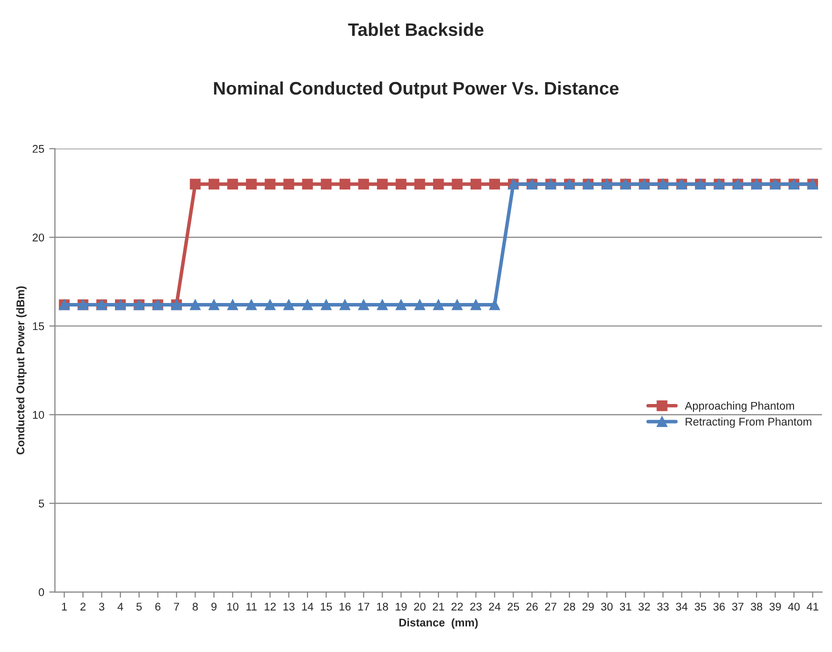 This screenshot has width=832, height=652. What do you see at coordinates (794, 606) in the screenshot?
I see `x-tick-label: 40` at bounding box center [794, 606].